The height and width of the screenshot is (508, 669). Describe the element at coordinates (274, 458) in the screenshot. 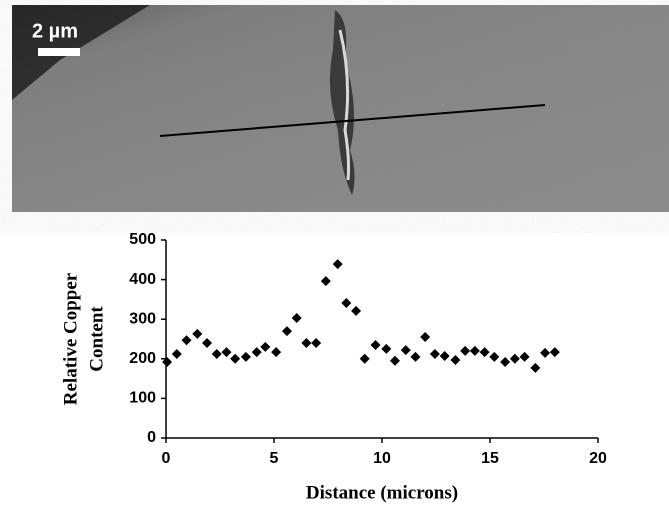

I see `x-tick-label: 5` at that location.